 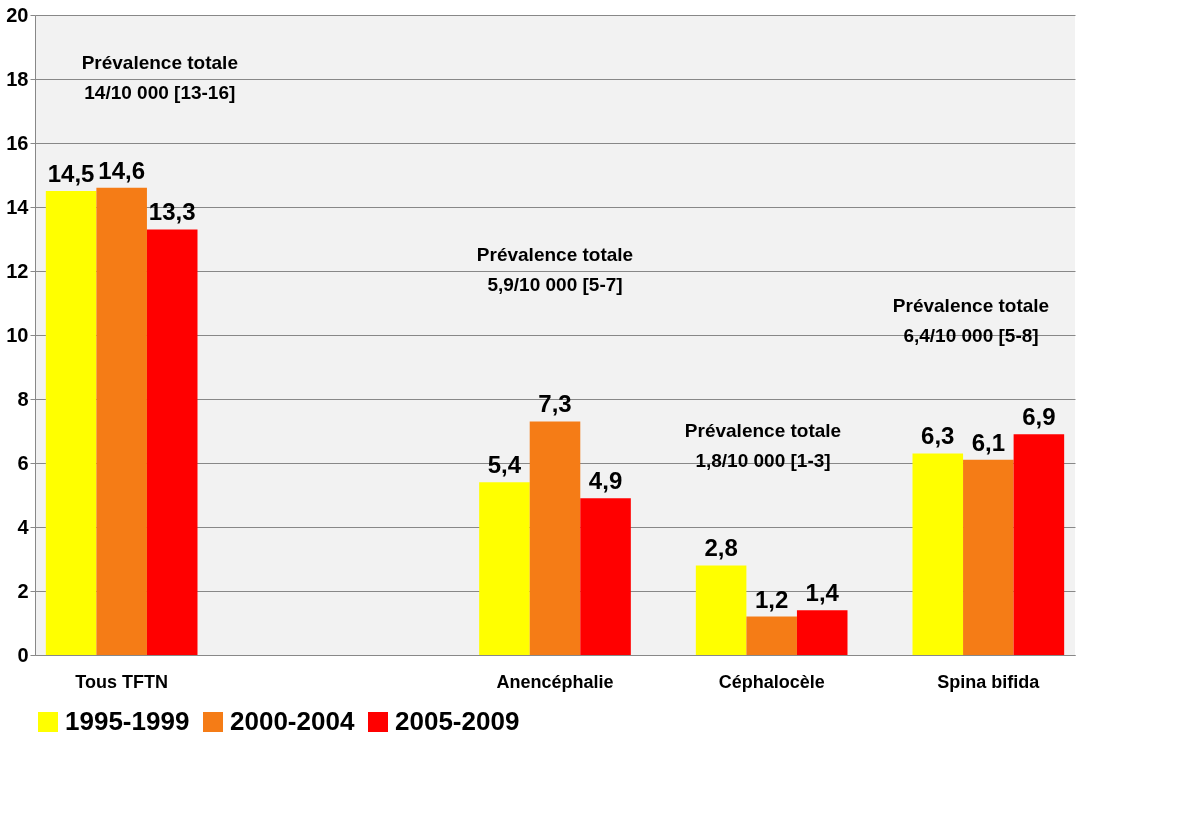 What do you see at coordinates (555, 404) in the screenshot?
I see `data-label: 7,3` at bounding box center [555, 404].